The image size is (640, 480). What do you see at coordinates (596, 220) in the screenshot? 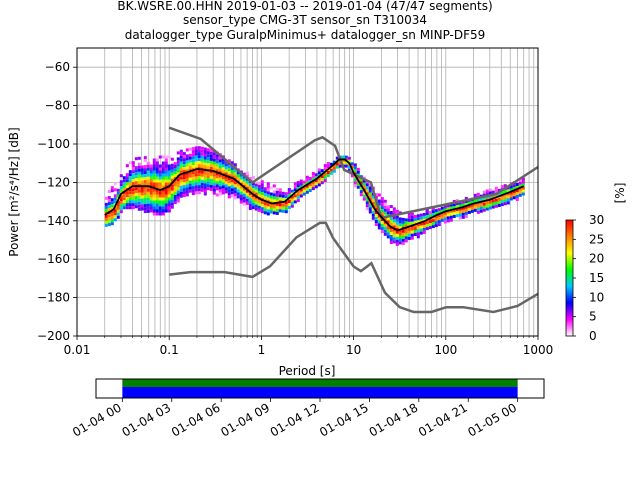
I see `colorbar-tick-label: 30` at bounding box center [596, 220].